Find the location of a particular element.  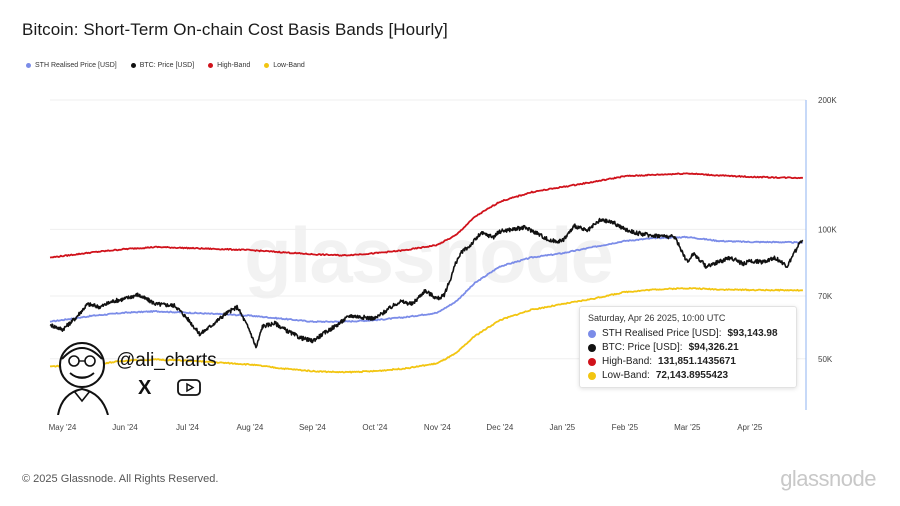

y-tick-label: 100K is located at coordinates (827, 229).